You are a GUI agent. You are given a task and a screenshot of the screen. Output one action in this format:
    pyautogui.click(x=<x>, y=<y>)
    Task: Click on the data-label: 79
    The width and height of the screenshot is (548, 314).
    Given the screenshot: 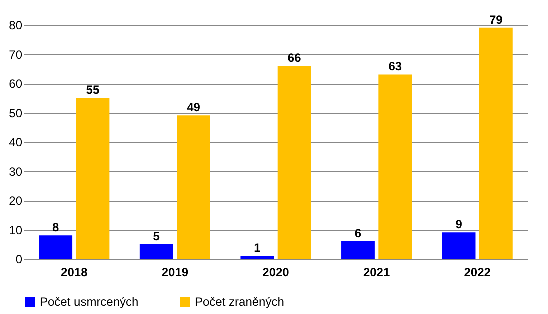 What is the action you would take?
    pyautogui.click(x=496, y=19)
    